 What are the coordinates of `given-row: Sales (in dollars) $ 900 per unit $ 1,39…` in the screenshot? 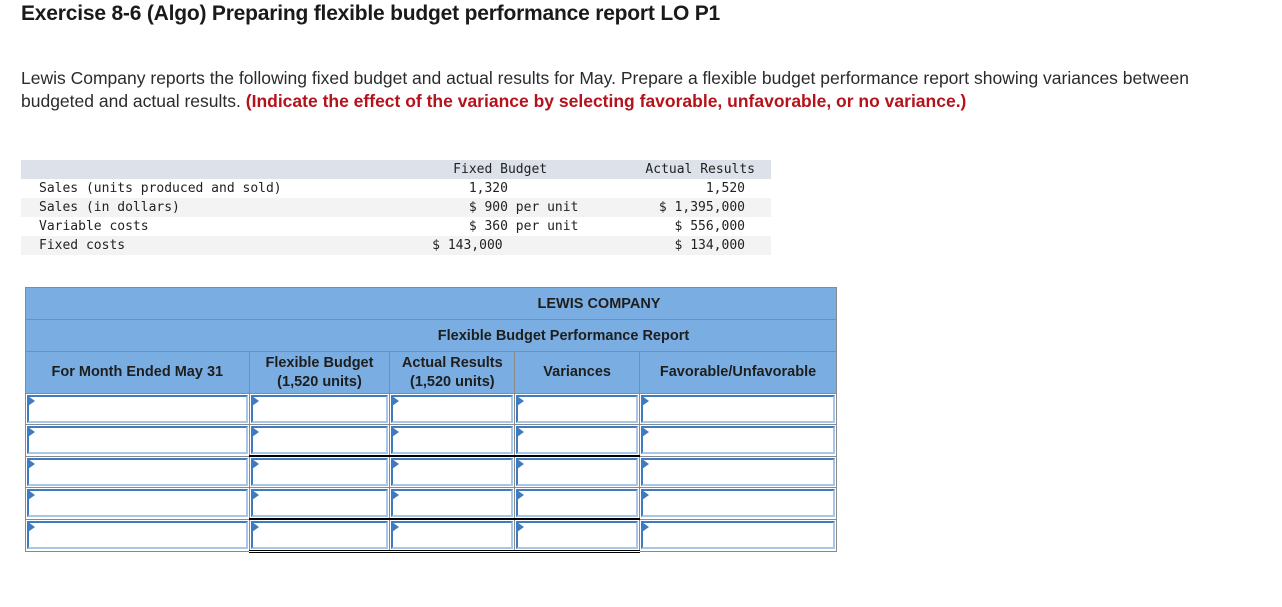 It's located at (396, 207).